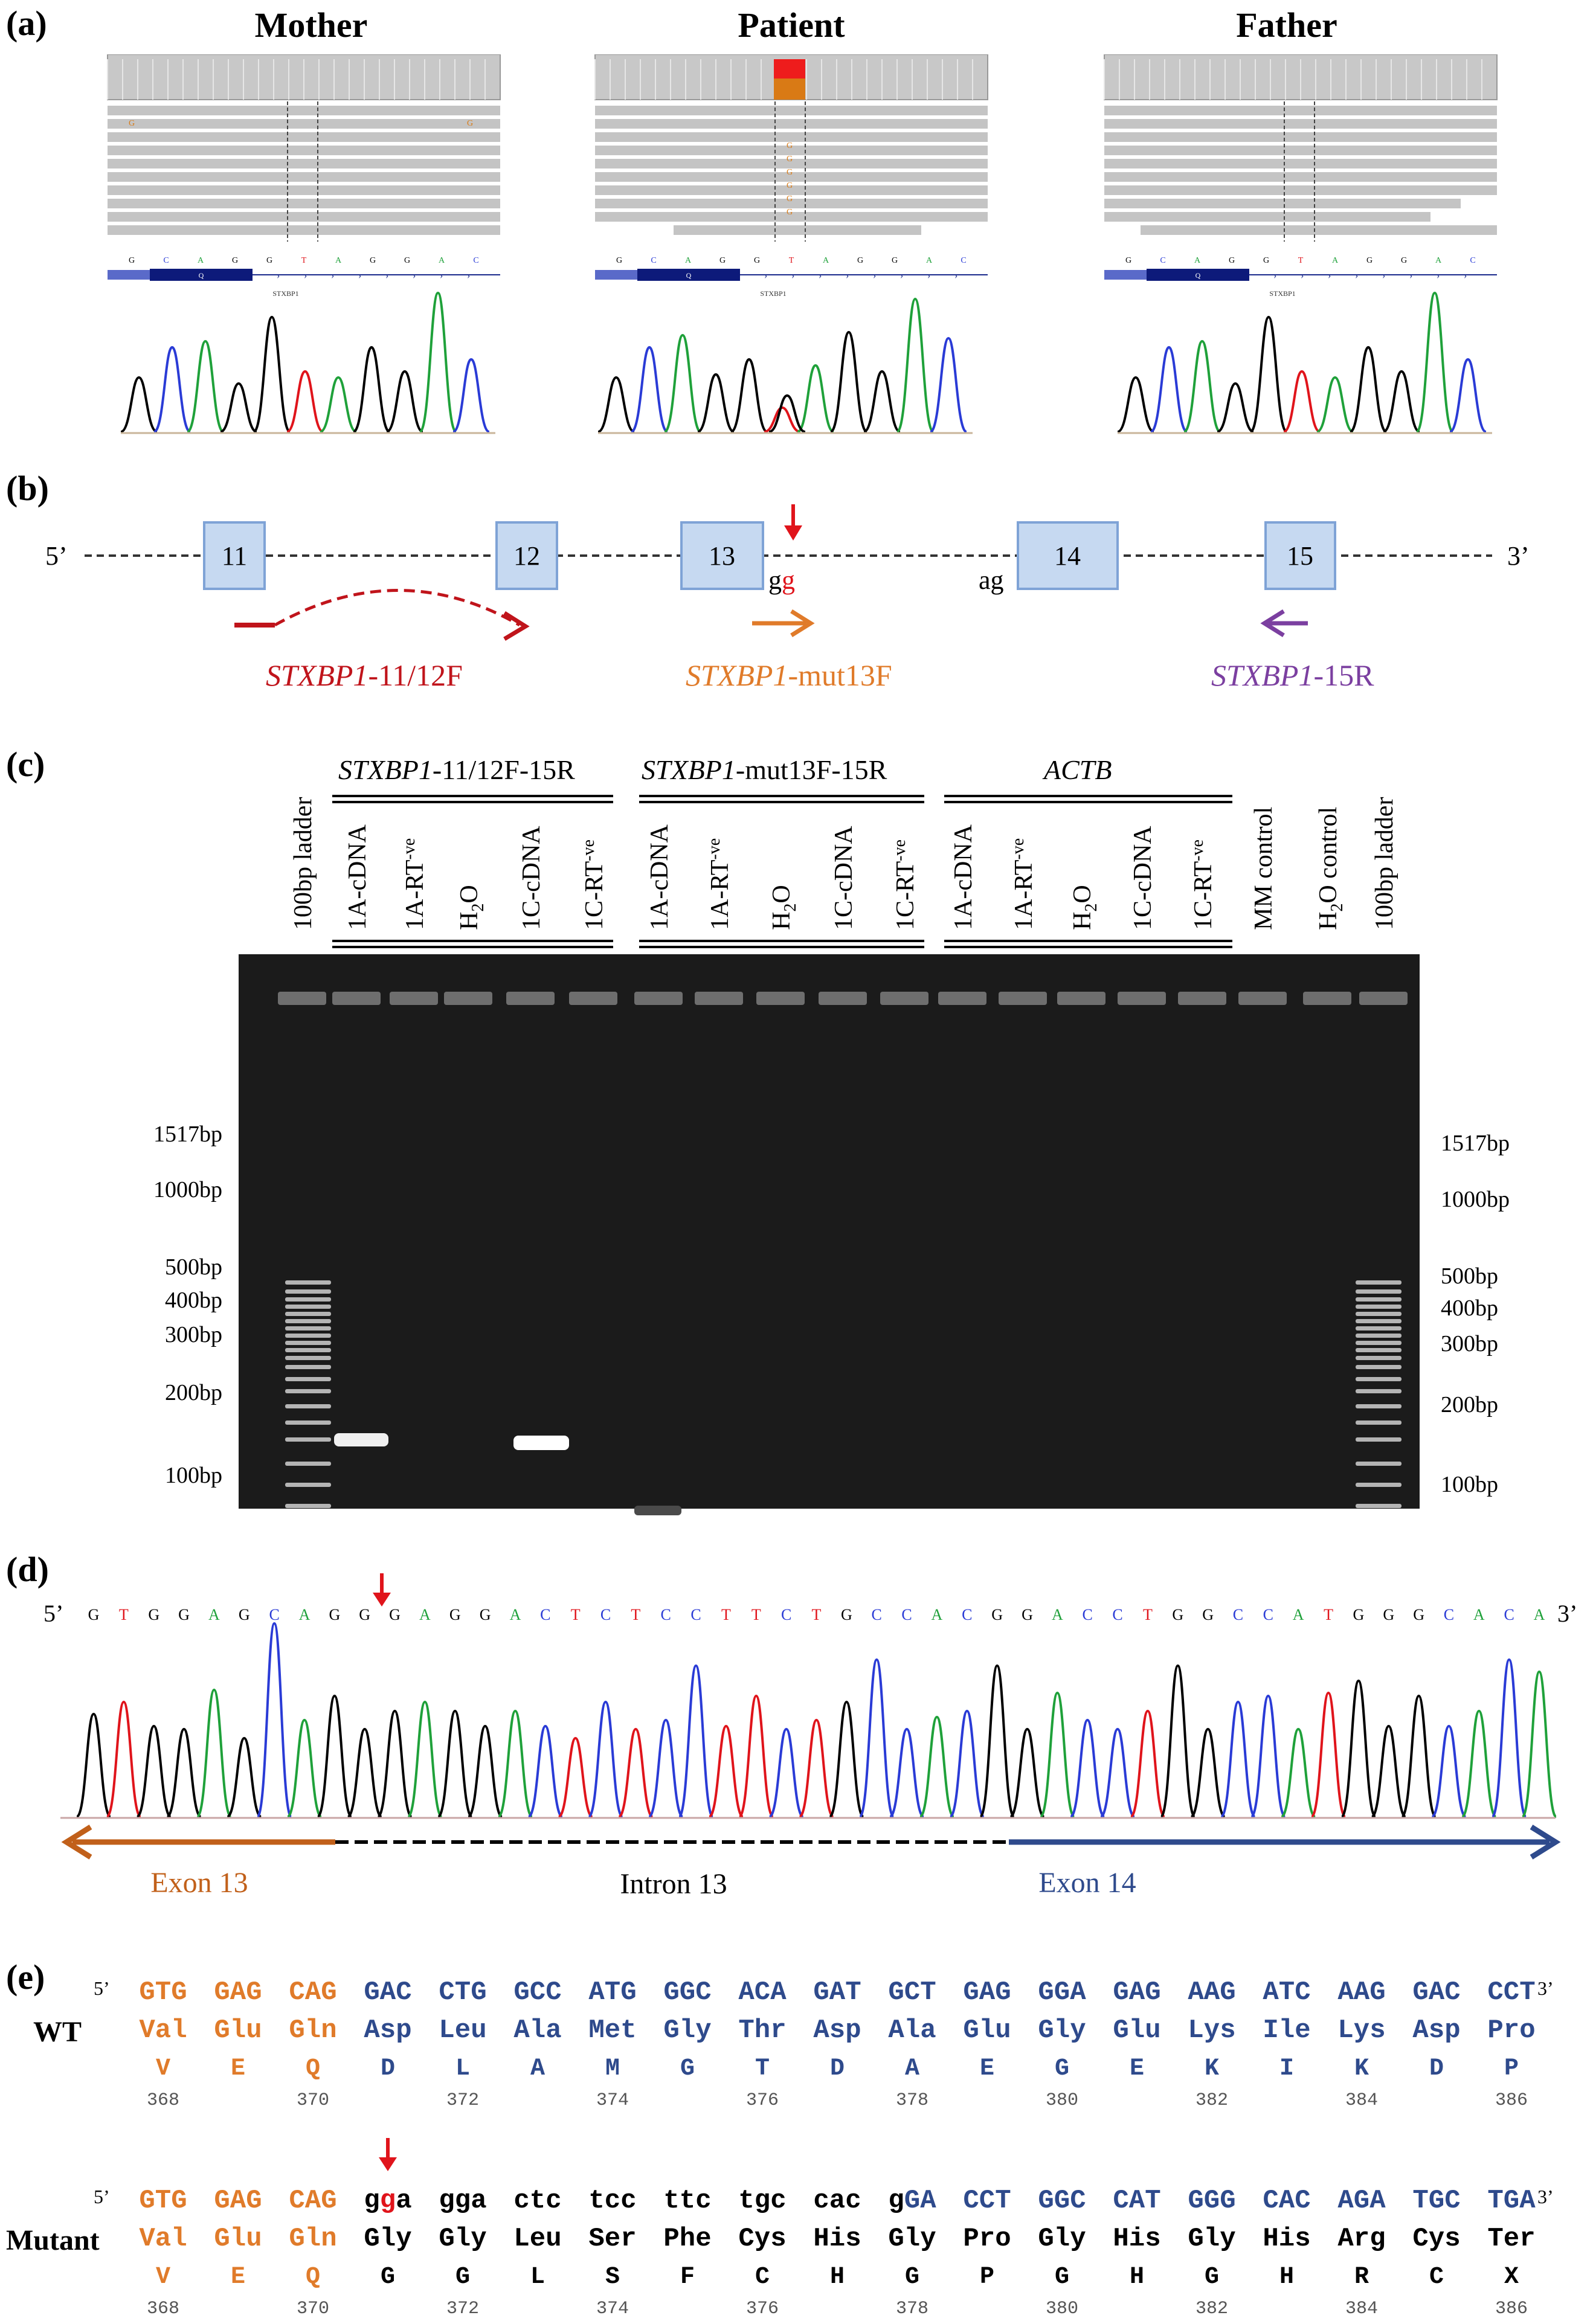  What do you see at coordinates (199, 1883) in the screenshot?
I see `exon13-label: Exon 13` at bounding box center [199, 1883].